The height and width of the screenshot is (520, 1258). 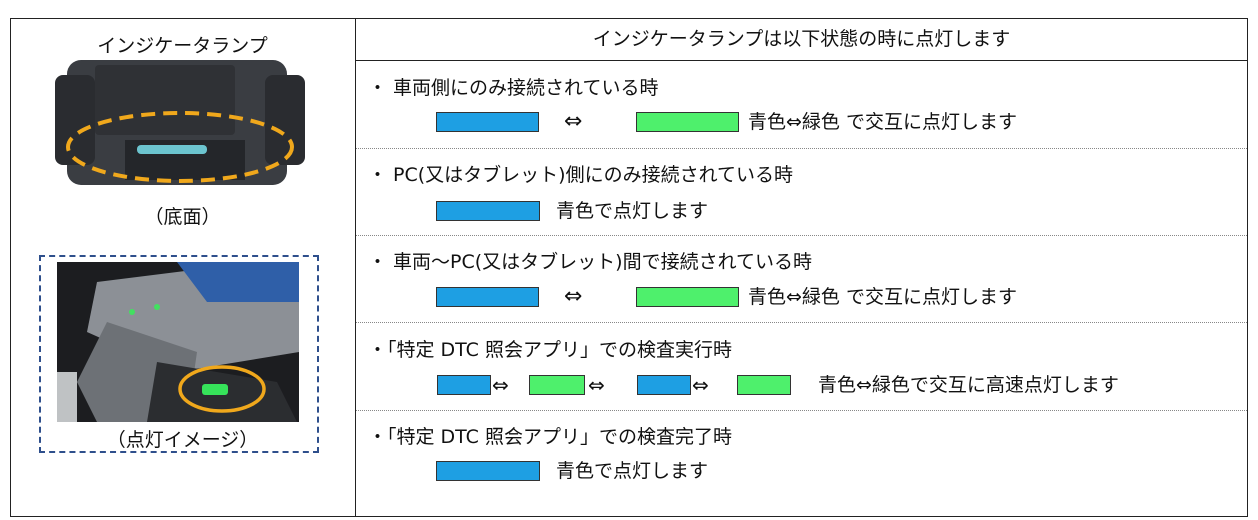 I want to click on row-condition: ・ 車両～PC(又はタブレット)間で接続されている時, so click(x=590, y=262).